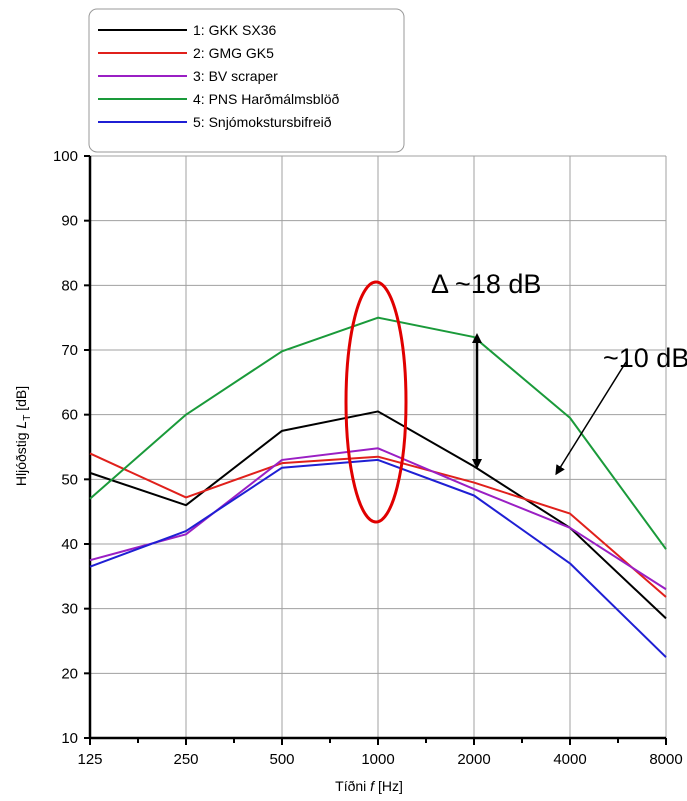 The width and height of the screenshot is (687, 801). What do you see at coordinates (69, 609) in the screenshot?
I see `y-tick-label: 30` at bounding box center [69, 609].